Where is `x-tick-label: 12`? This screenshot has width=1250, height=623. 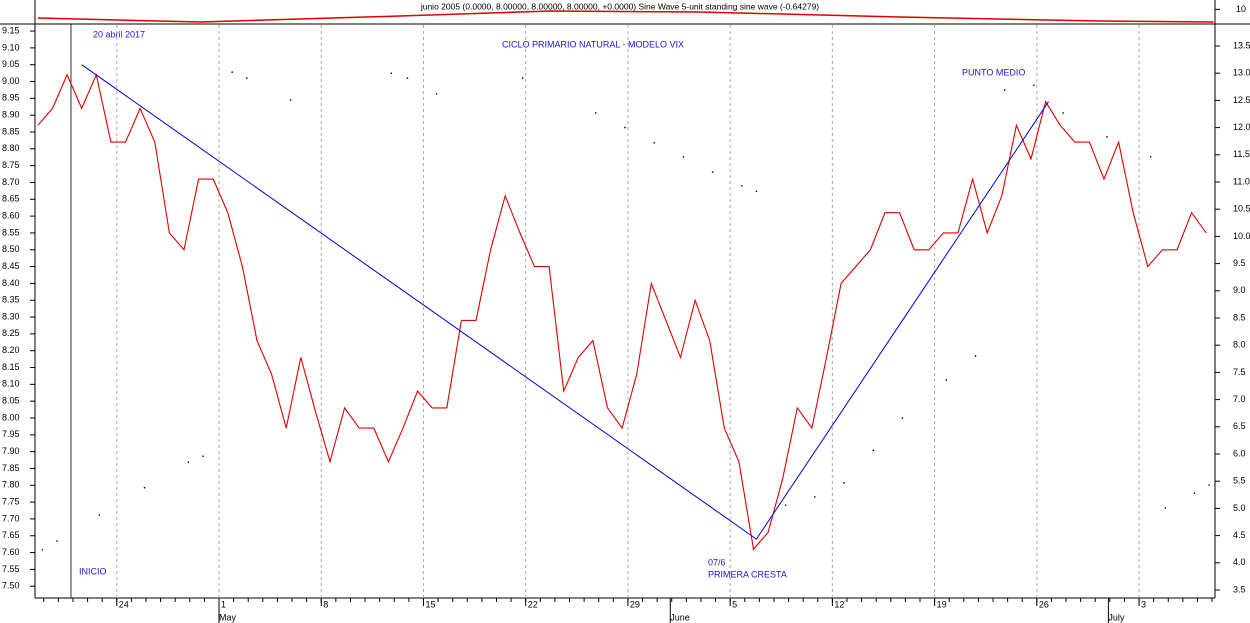
x-tick-label: 12 is located at coordinates (839, 604).